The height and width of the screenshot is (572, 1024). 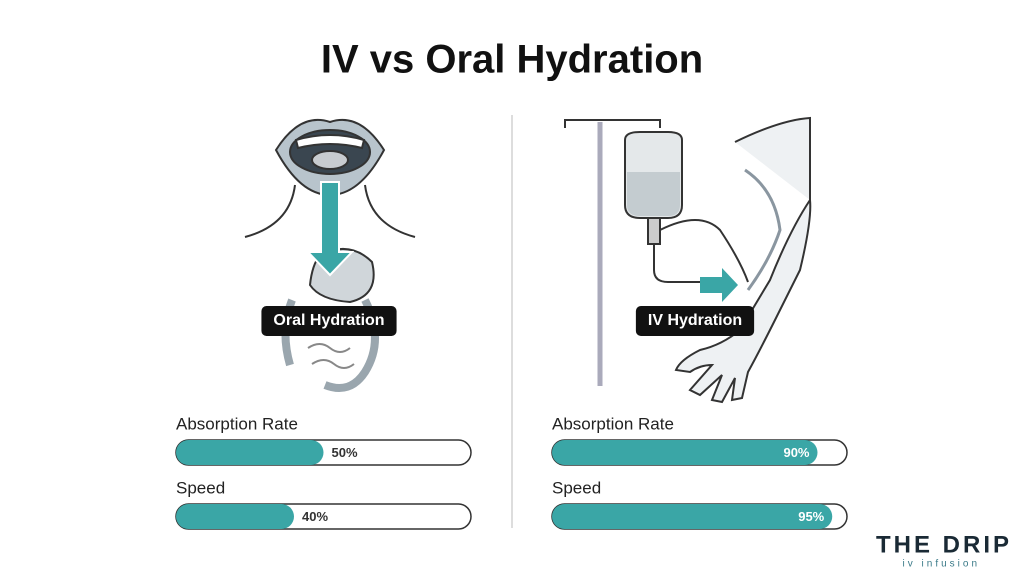 What do you see at coordinates (941, 564) in the screenshot?
I see `logo-tagline: iv infusion` at bounding box center [941, 564].